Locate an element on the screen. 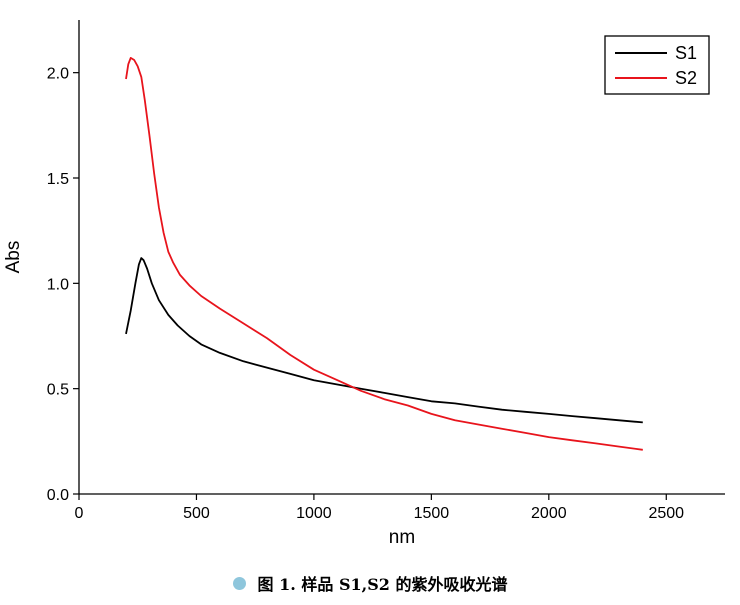 This screenshot has width=740, height=605. x-tick-label: 2500 is located at coordinates (666, 513).